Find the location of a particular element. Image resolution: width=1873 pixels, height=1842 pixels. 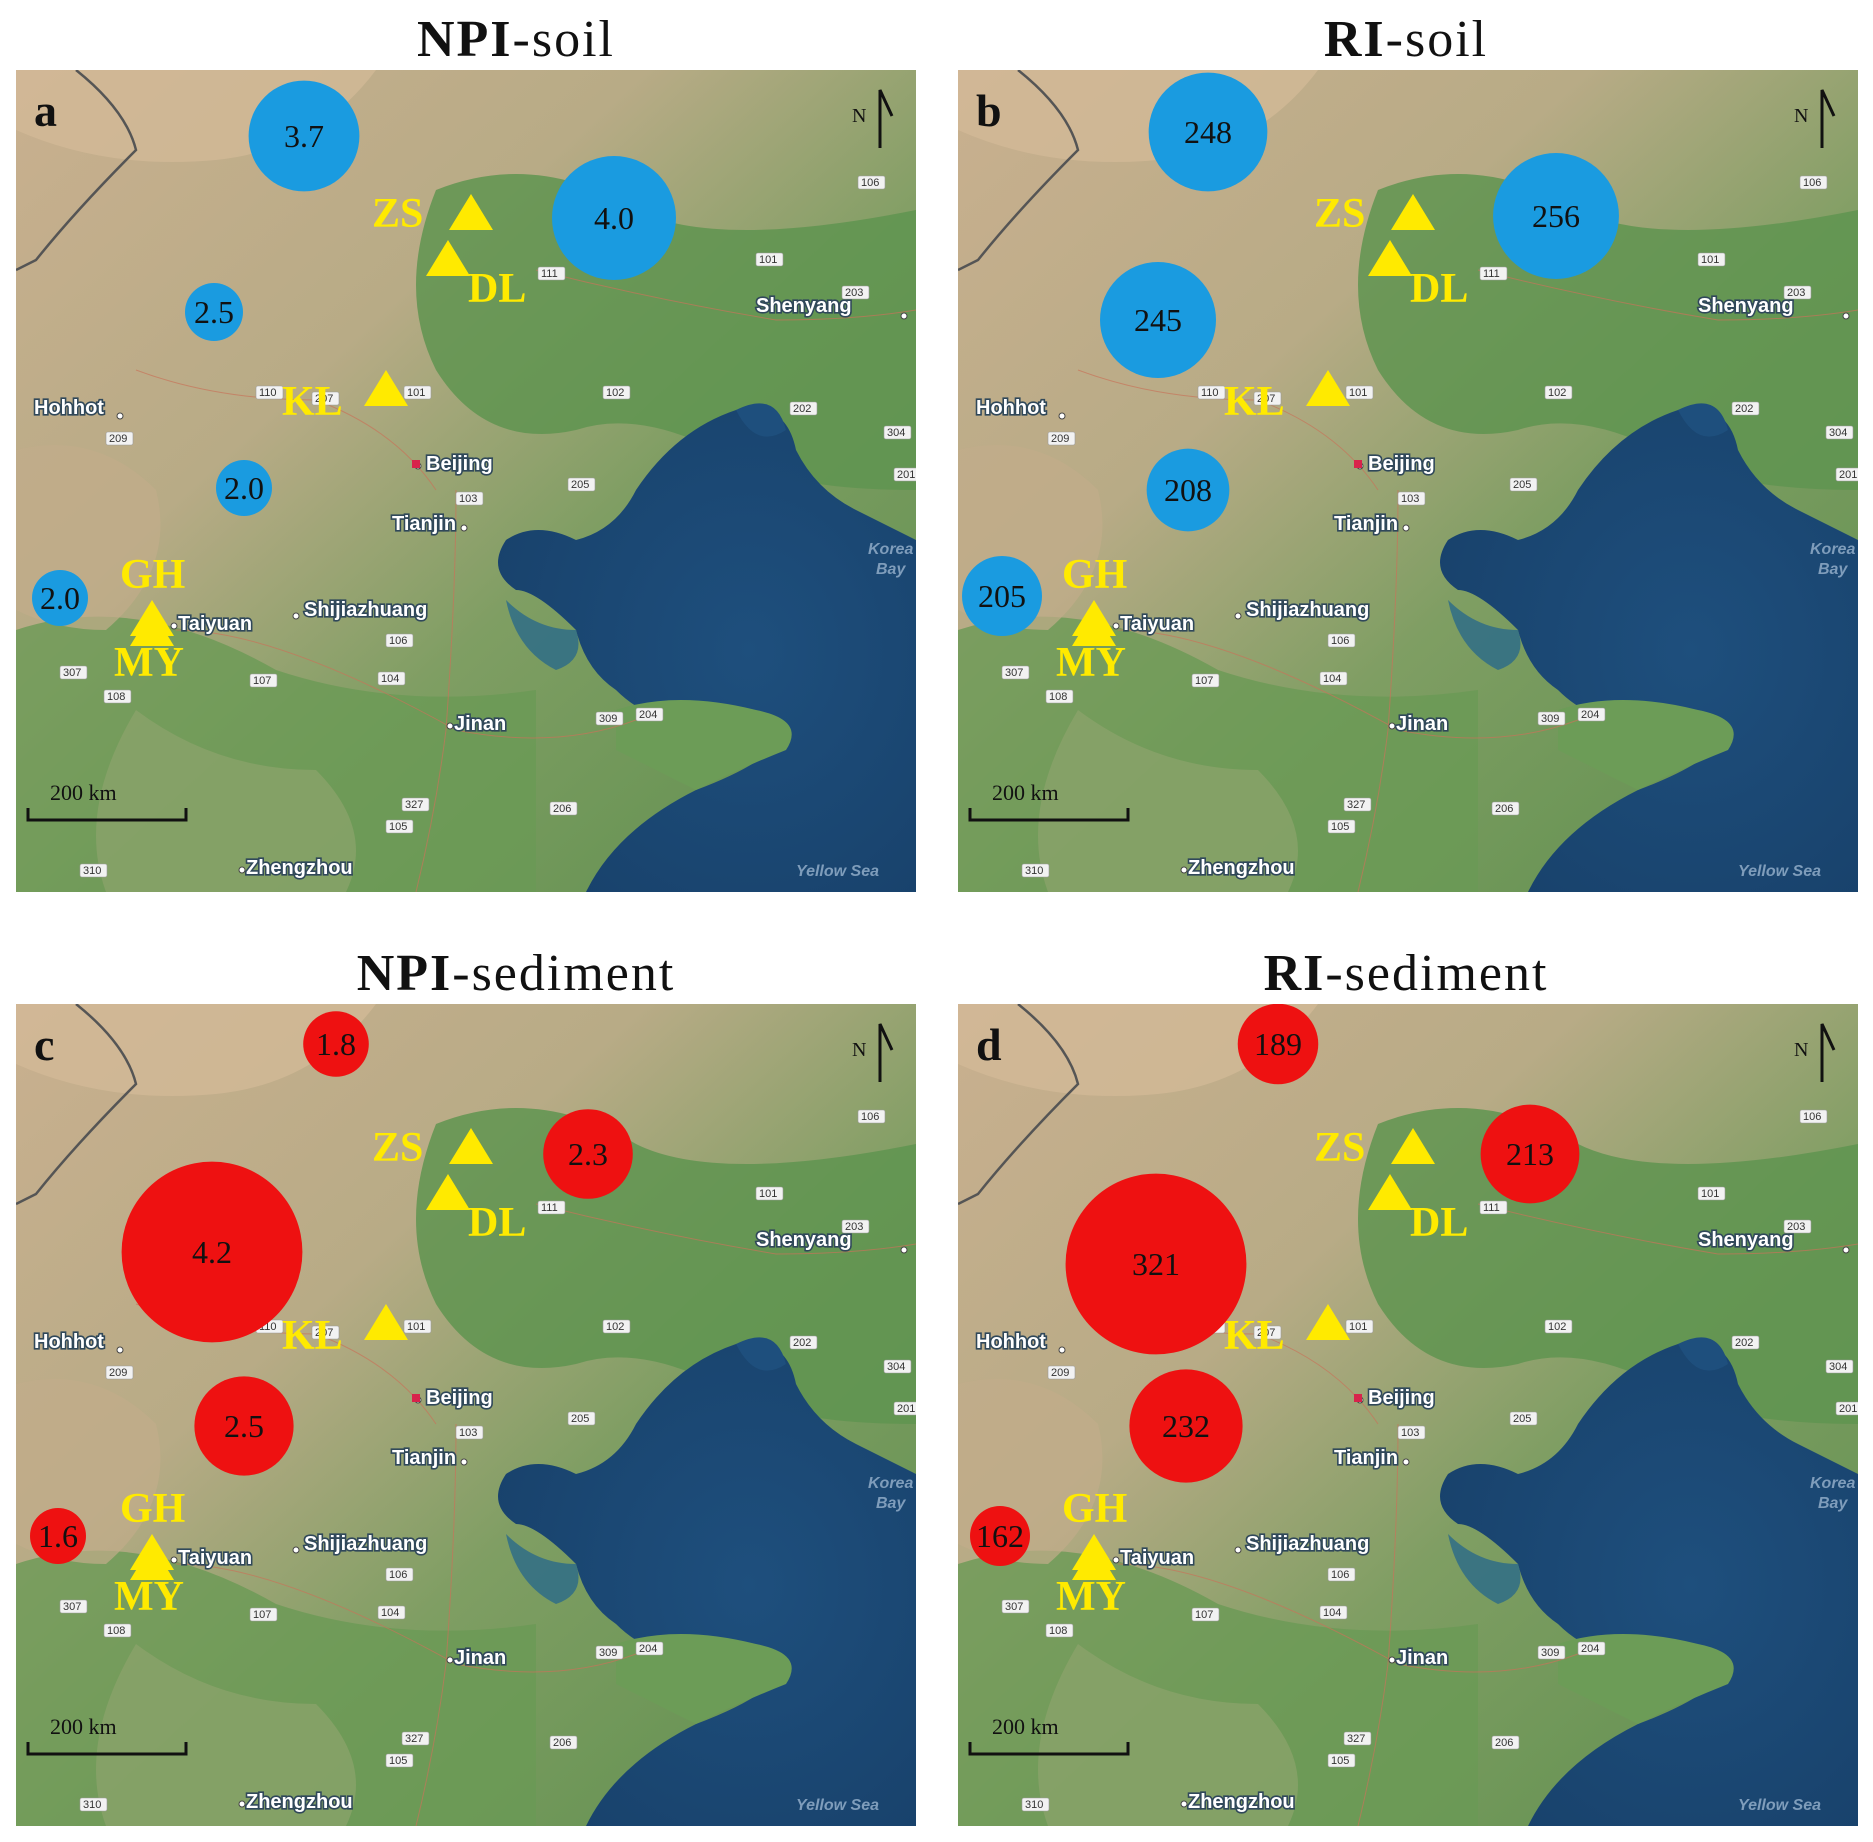

value-label-dl: 4.0 is located at coordinates (614, 218).